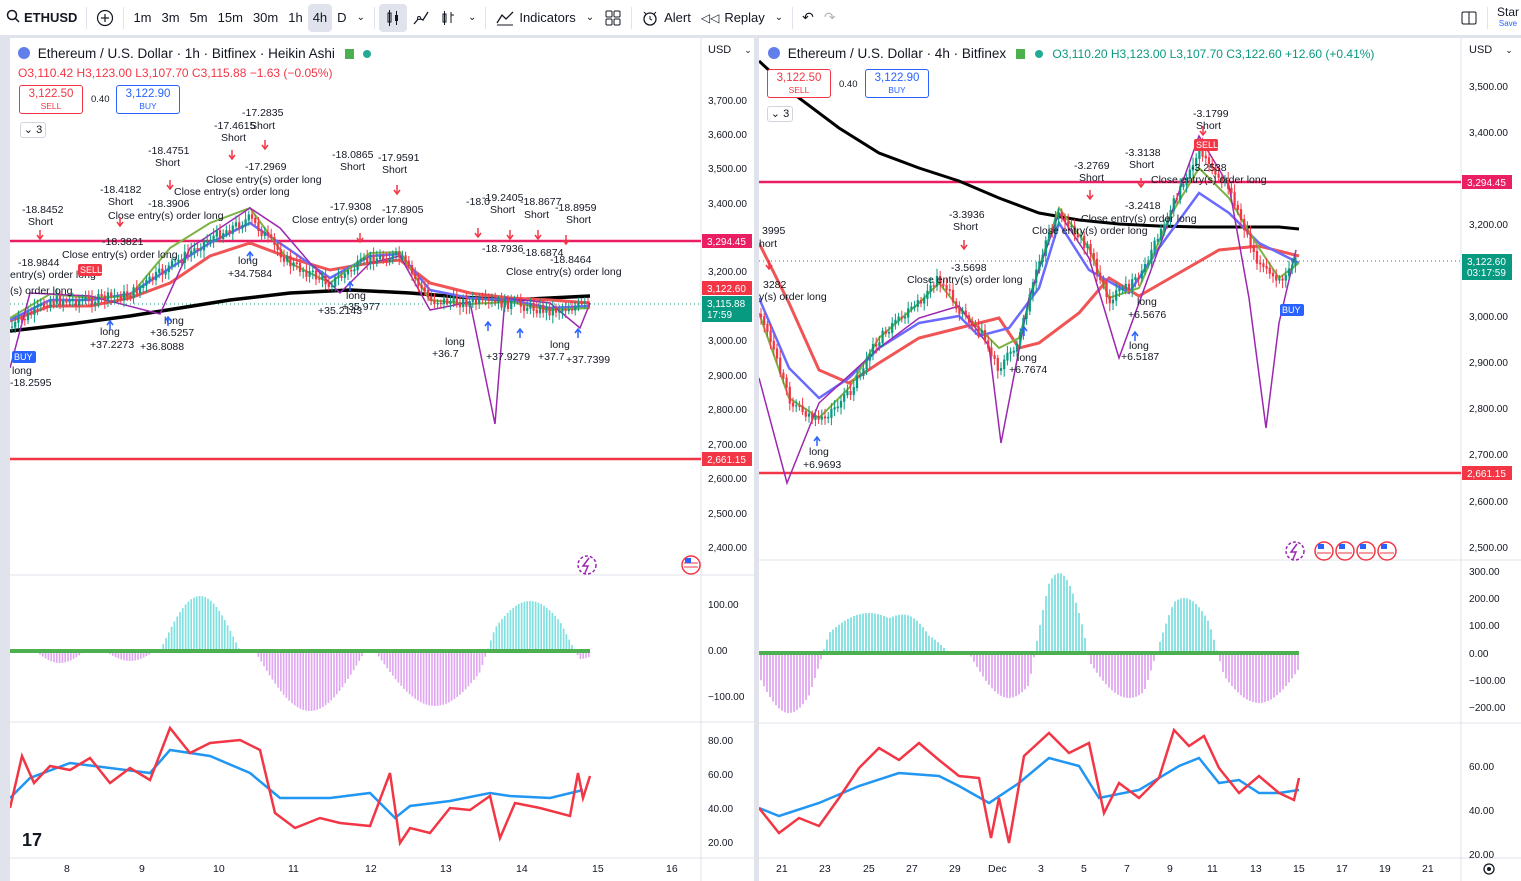 The width and height of the screenshot is (1521, 881). I want to click on price-scale-label: 2,700.00, so click(727, 445).